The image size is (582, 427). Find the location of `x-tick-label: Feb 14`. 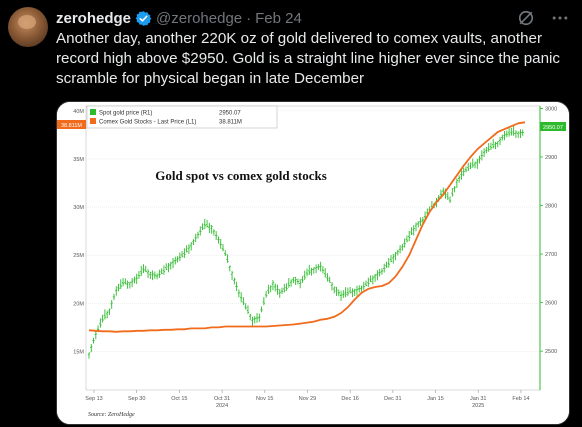

x-tick-label: Feb 14 is located at coordinates (520, 399).